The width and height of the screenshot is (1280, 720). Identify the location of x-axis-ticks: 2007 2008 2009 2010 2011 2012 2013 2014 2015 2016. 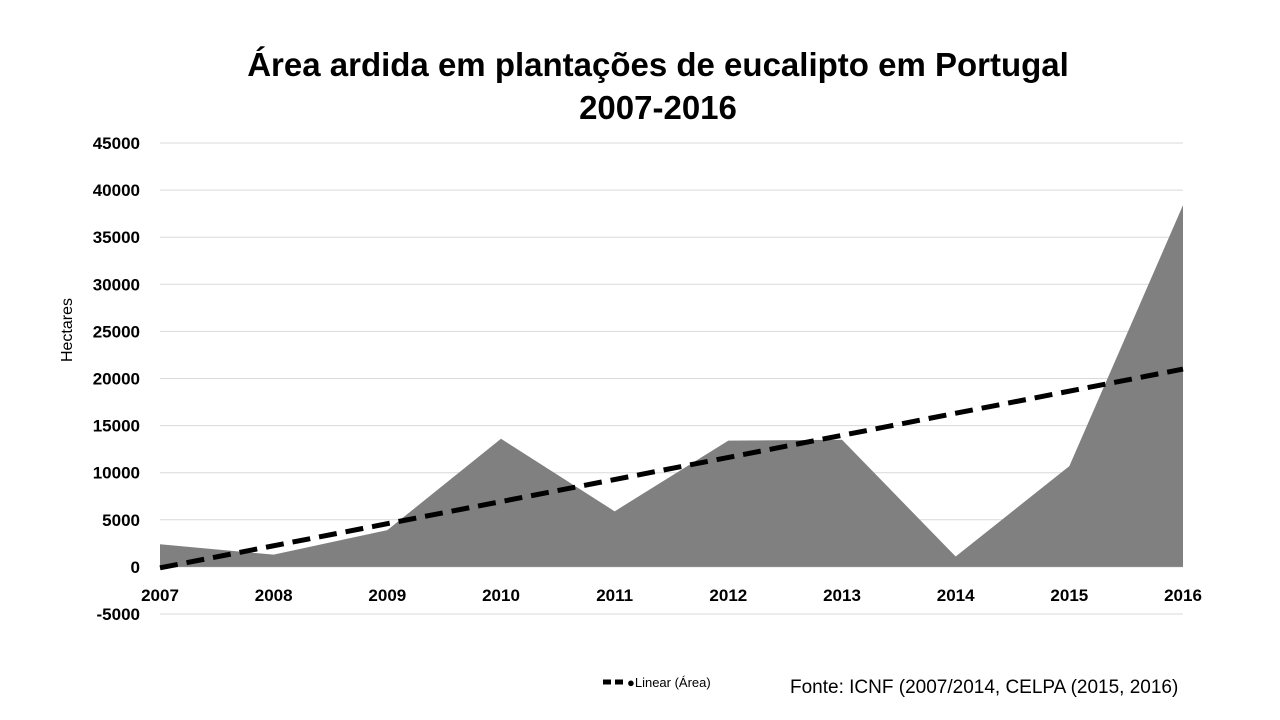
(671, 595).